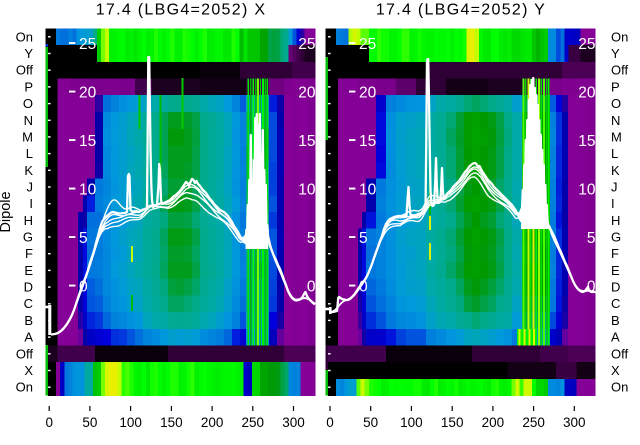  I want to click on svg-text: Dipole, so click(7, 211).